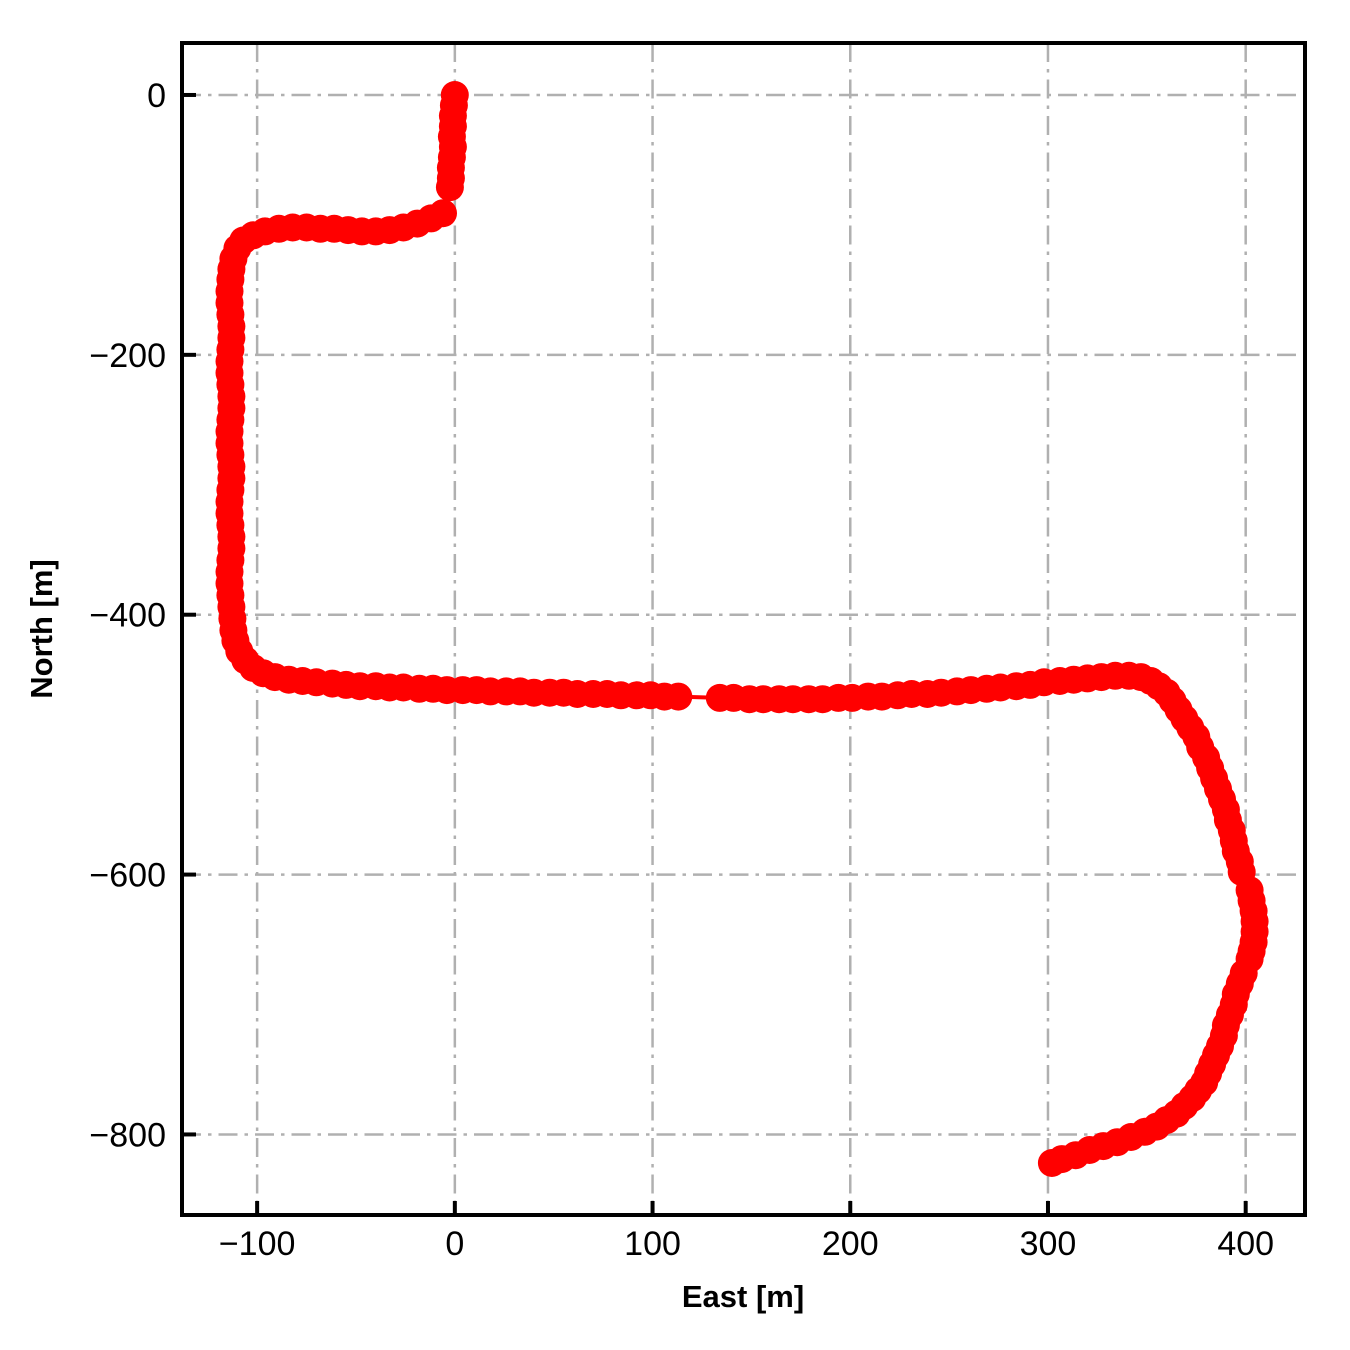 The height and width of the screenshot is (1350, 1350). I want to click on x-tick-label: 200, so click(850, 1244).